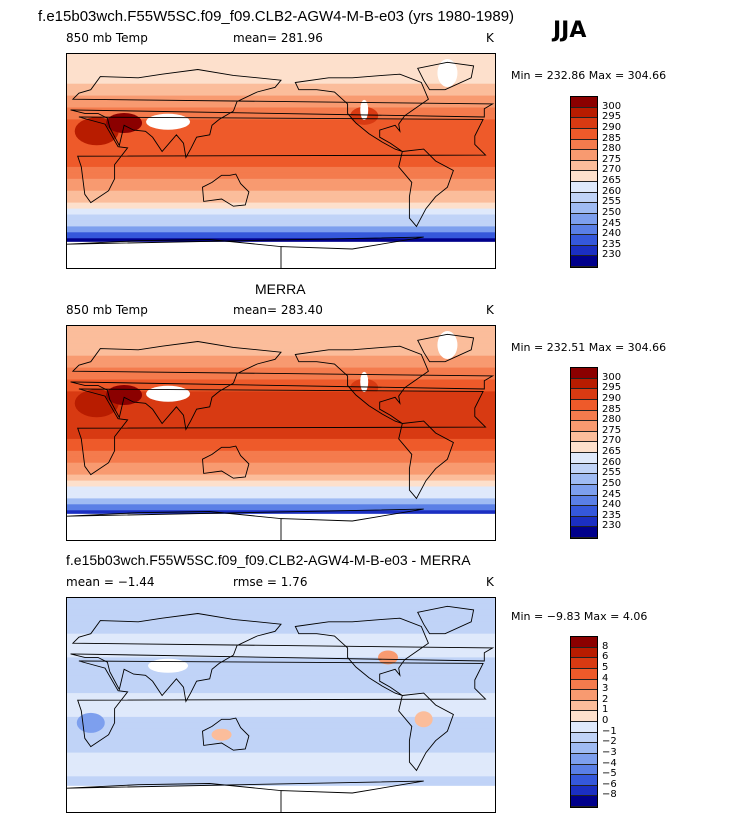 The height and width of the screenshot is (816, 733). What do you see at coordinates (609, 752) in the screenshot?
I see `colorbar-tick-label: −3` at bounding box center [609, 752].